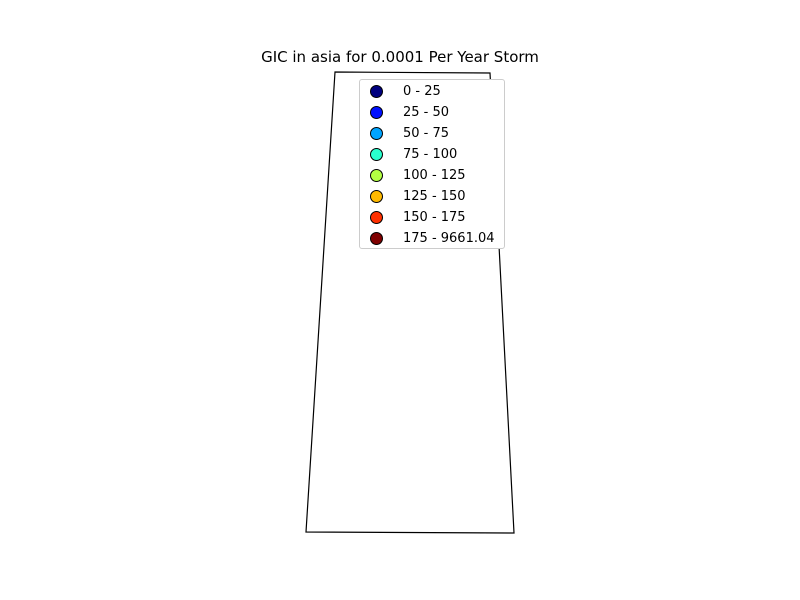 This screenshot has height=600, width=800. What do you see at coordinates (434, 196) in the screenshot?
I see `legend-label: 125 - 150` at bounding box center [434, 196].